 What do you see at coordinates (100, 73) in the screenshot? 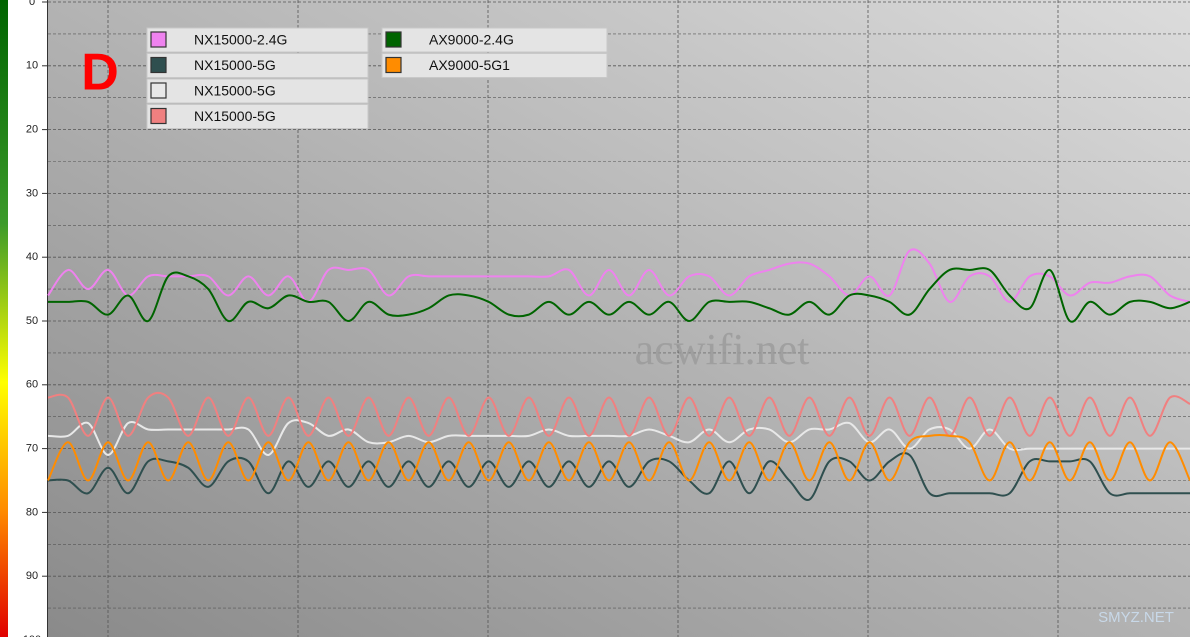
I see `annotation: D` at bounding box center [100, 73].